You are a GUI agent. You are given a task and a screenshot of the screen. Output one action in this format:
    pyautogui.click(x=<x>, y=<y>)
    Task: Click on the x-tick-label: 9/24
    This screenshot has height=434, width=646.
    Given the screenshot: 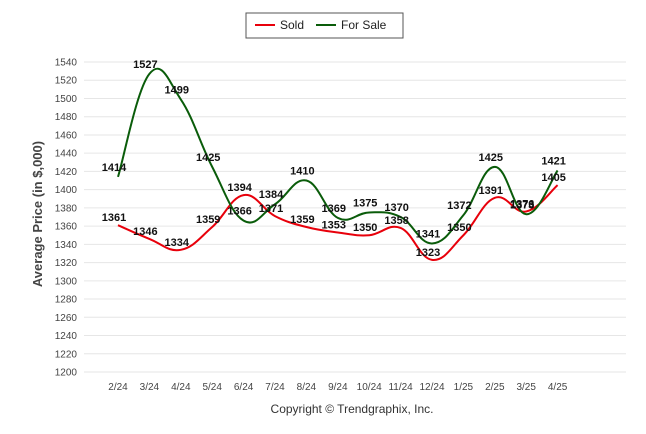 What is the action you would take?
    pyautogui.click(x=338, y=387)
    